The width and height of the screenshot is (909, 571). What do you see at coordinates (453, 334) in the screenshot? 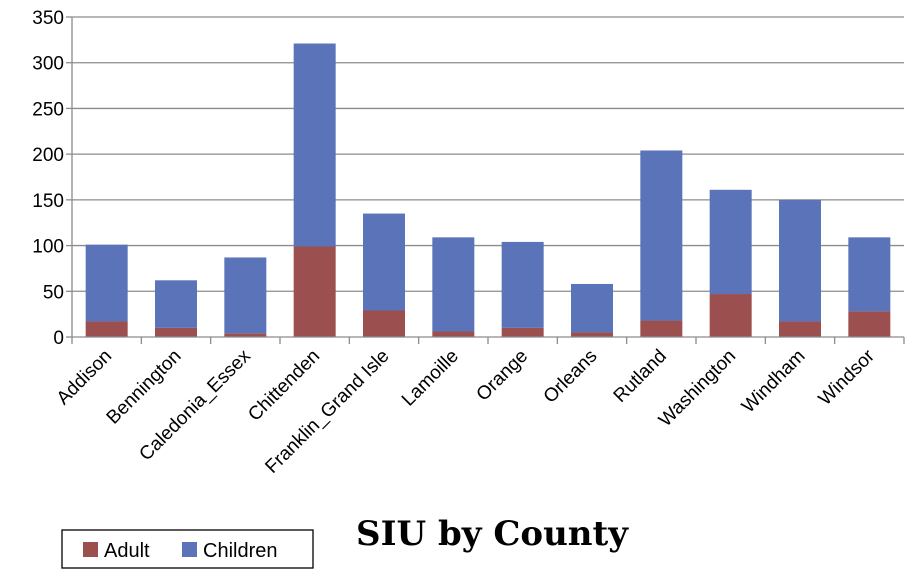
I see `bar-adult-lamoille` at bounding box center [453, 334].